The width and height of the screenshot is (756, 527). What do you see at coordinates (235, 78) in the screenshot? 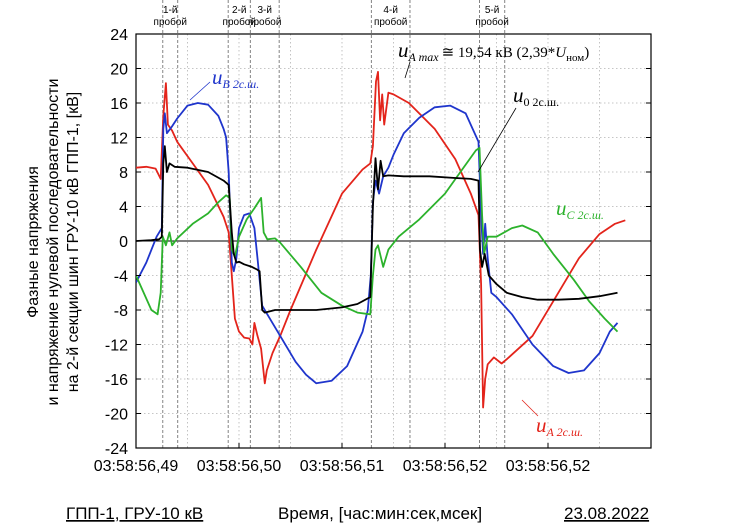
I see `label-uB: uB 2с.ш.` at bounding box center [235, 78].